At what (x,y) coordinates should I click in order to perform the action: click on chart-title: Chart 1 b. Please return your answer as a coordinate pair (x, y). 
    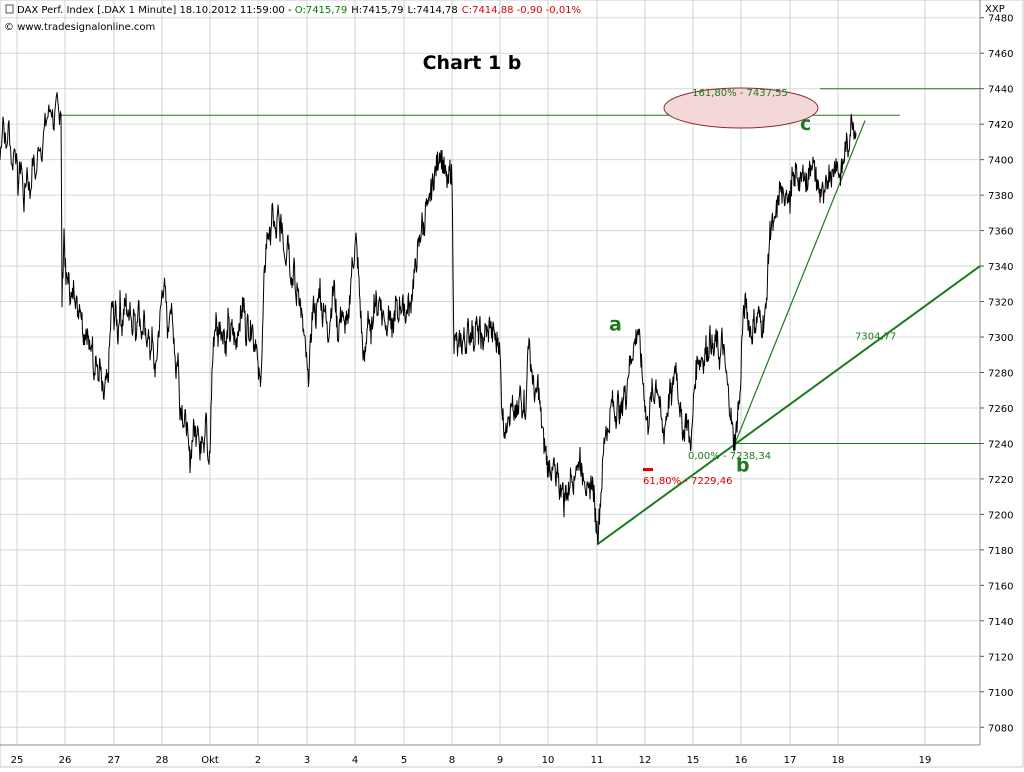
    Looking at the image, I should click on (472, 63).